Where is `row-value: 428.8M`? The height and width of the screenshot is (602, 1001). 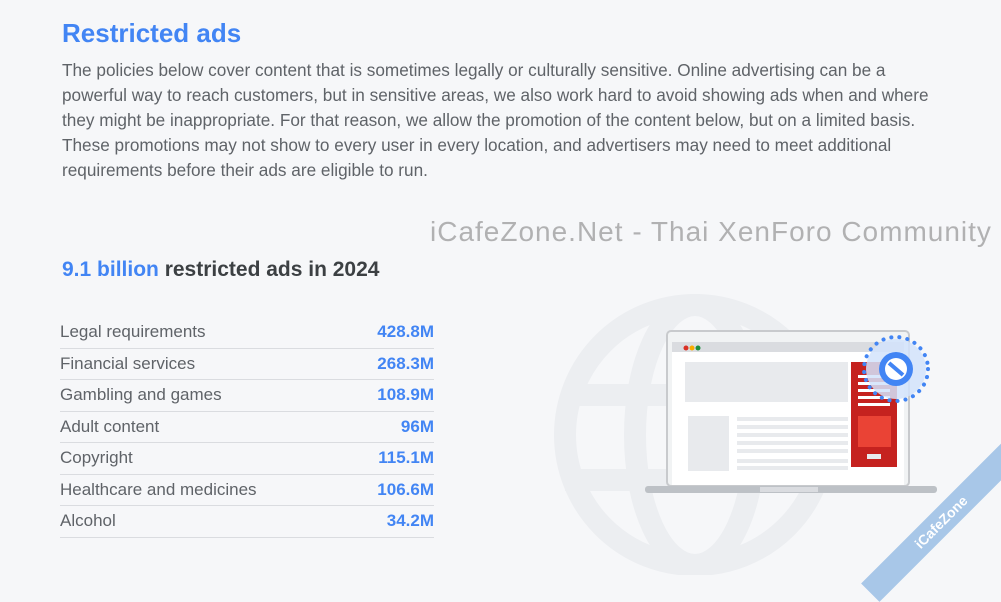
row-value: 428.8M is located at coordinates (405, 332).